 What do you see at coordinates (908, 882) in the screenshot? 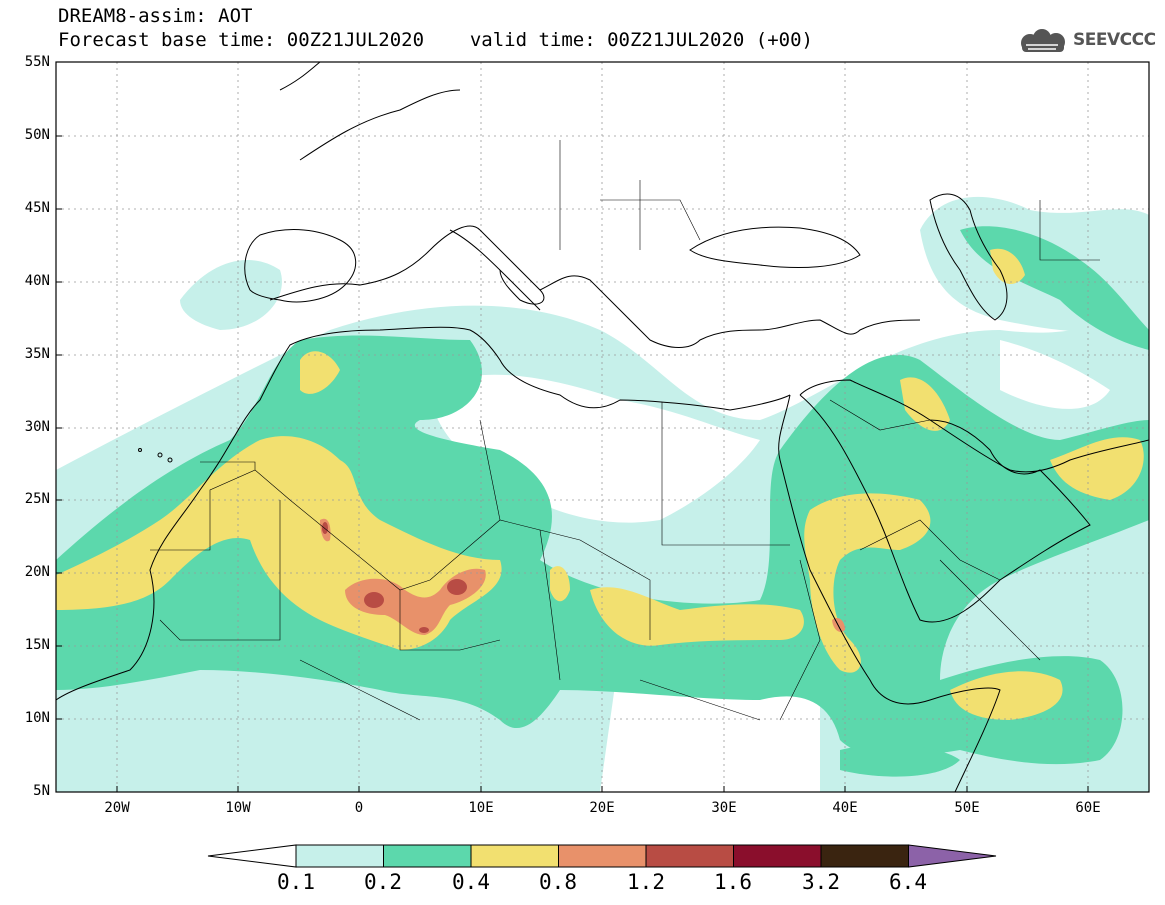
I see `colorbar-label-6.4: 6.4` at bounding box center [908, 882].